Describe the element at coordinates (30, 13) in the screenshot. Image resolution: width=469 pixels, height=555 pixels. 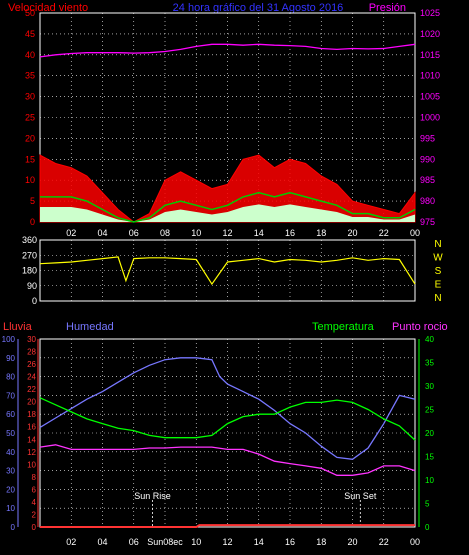
I see `wind-axis-tick: 50` at that location.